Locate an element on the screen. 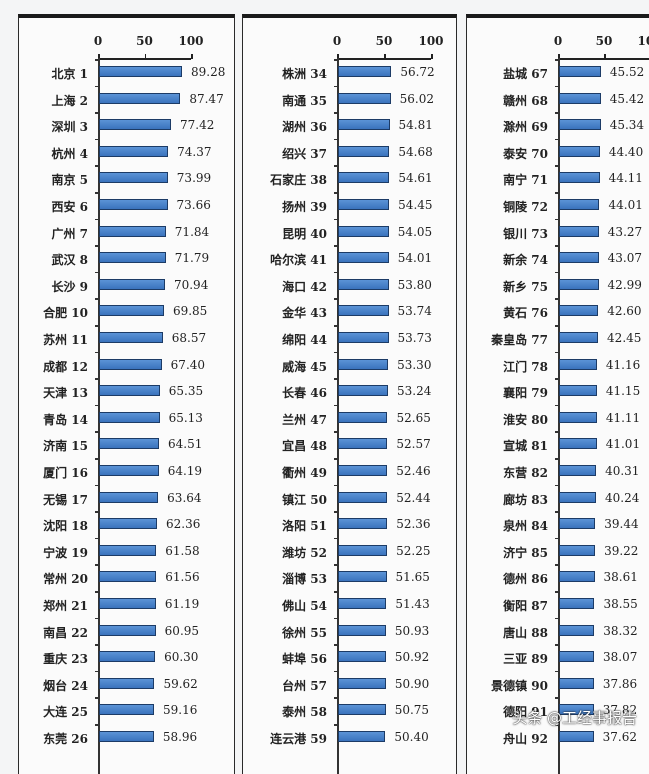  value-label: 45.34 is located at coordinates (627, 125).